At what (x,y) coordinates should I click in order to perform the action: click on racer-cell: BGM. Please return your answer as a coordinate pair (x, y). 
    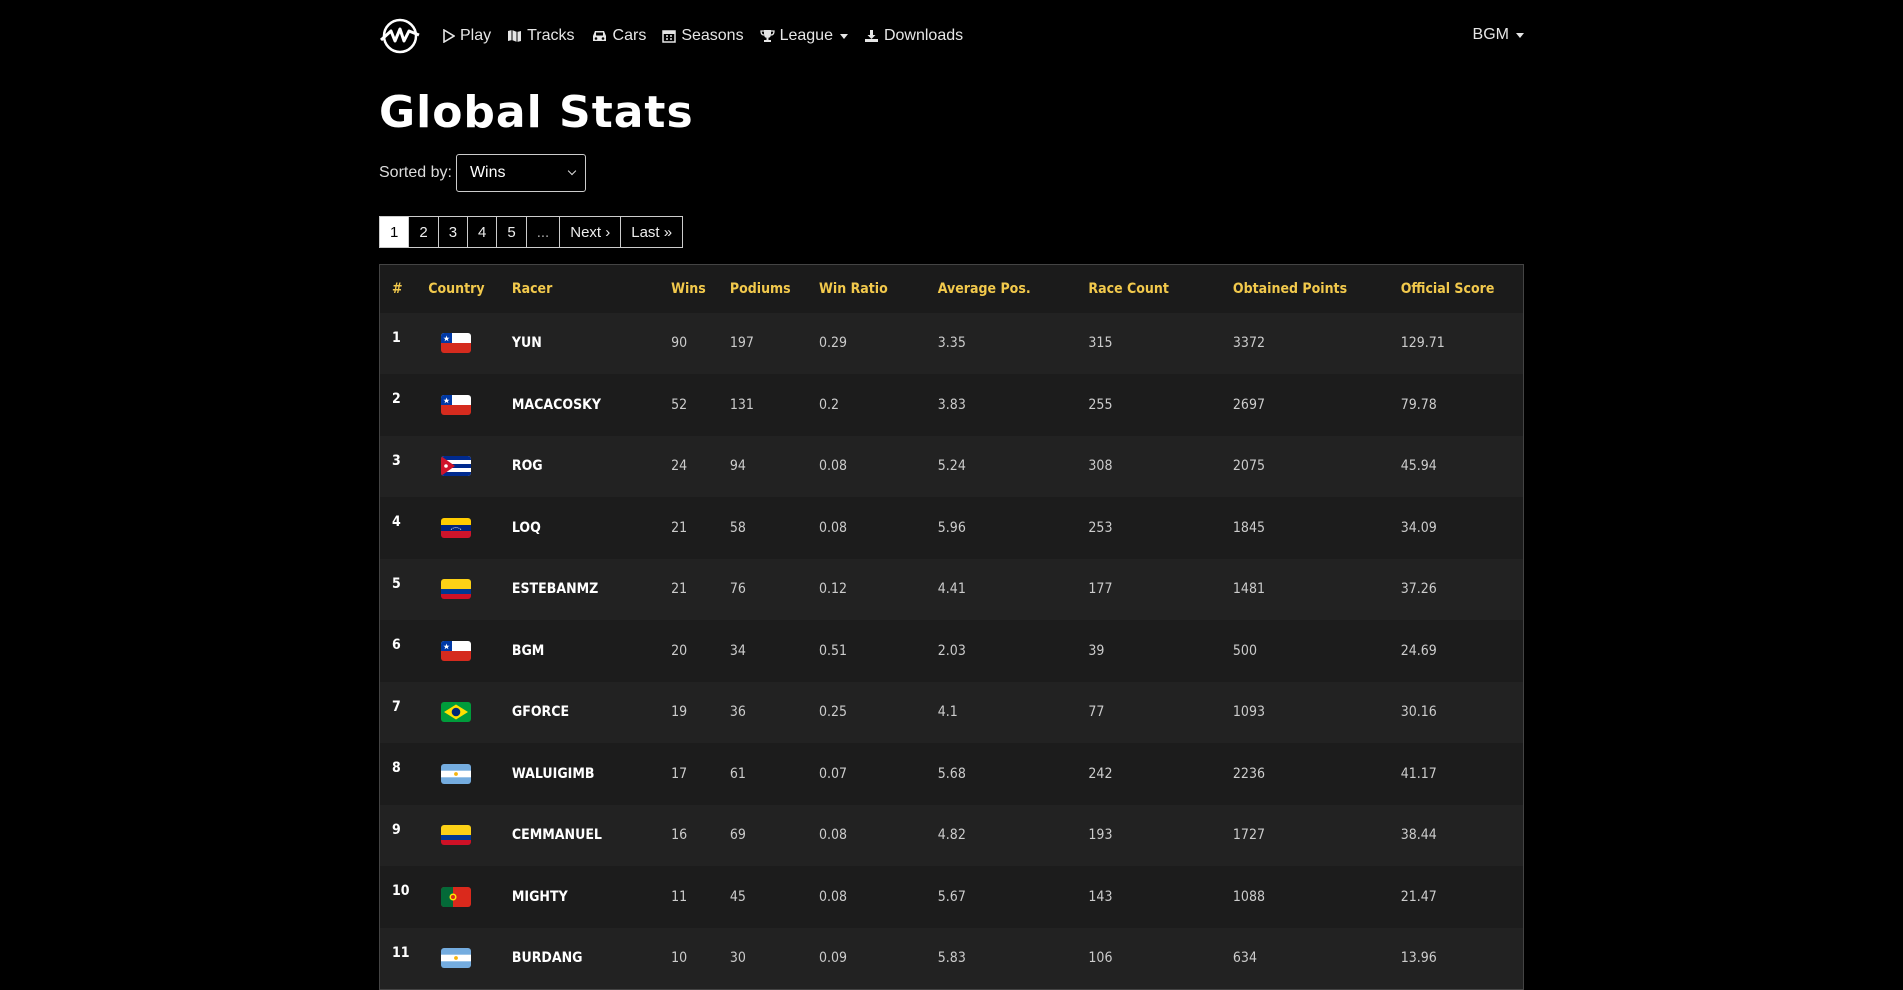
    Looking at the image, I should click on (528, 650).